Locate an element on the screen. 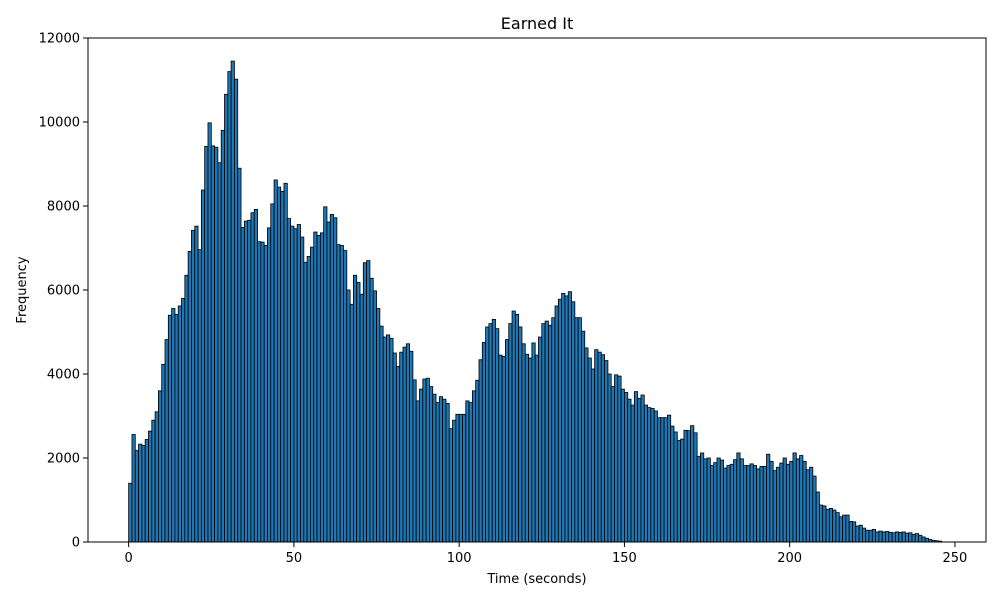 Image resolution: width=1000 pixels, height=600 pixels. y-tick-label: 6000 is located at coordinates (63, 291).